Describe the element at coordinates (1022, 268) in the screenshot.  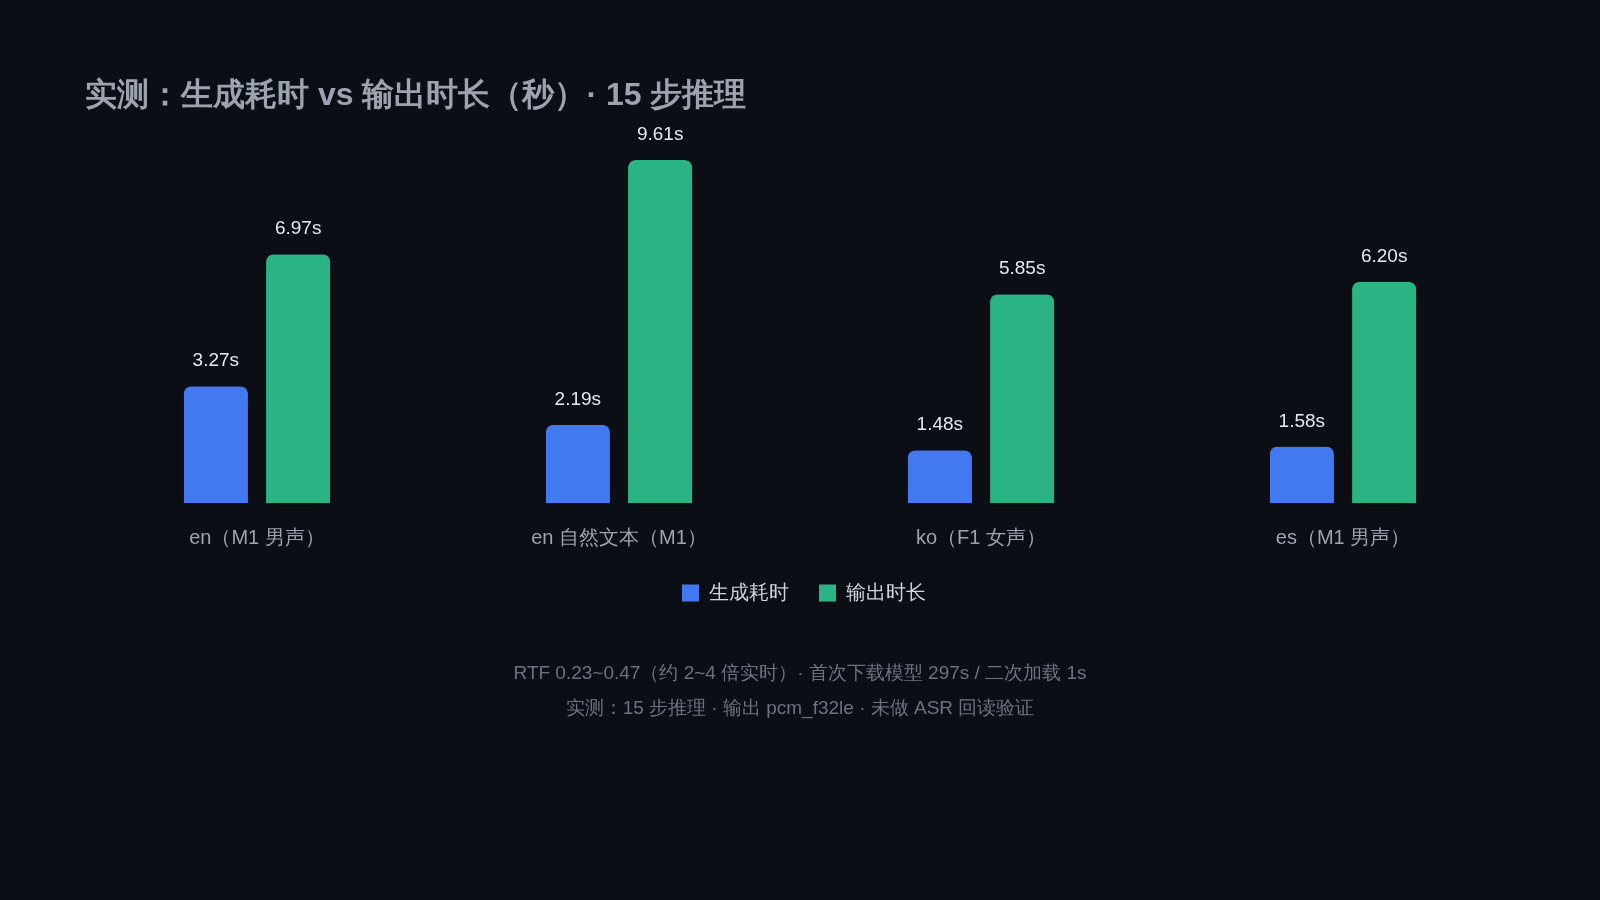
I see `data-label: 5.85s` at that location.